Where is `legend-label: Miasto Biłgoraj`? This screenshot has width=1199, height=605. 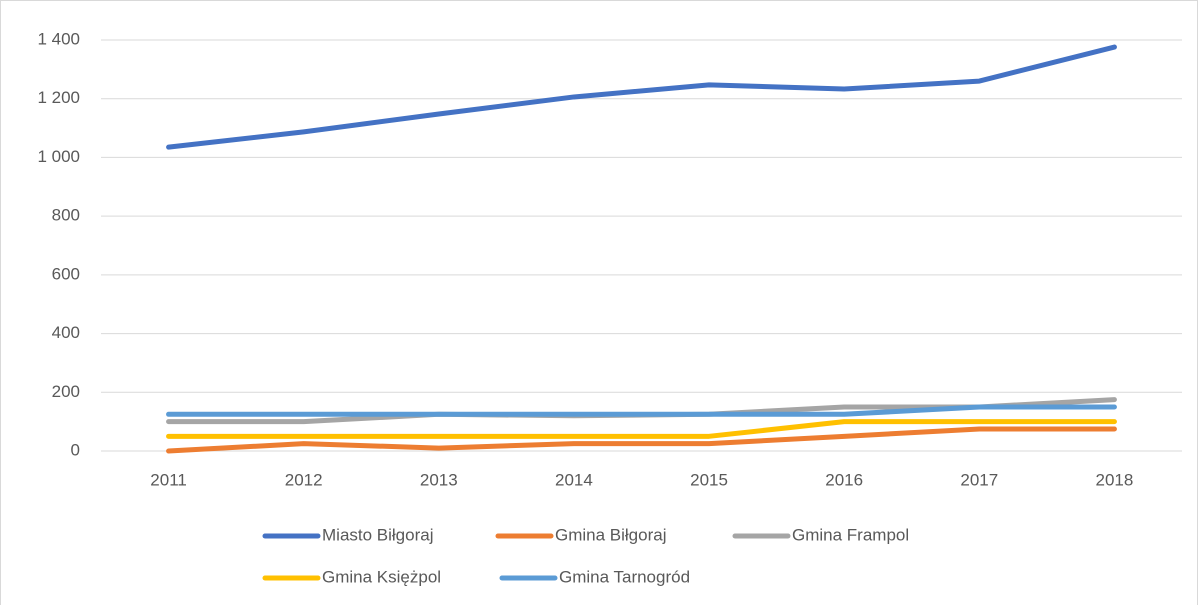
legend-label: Miasto Biłgoraj is located at coordinates (378, 534).